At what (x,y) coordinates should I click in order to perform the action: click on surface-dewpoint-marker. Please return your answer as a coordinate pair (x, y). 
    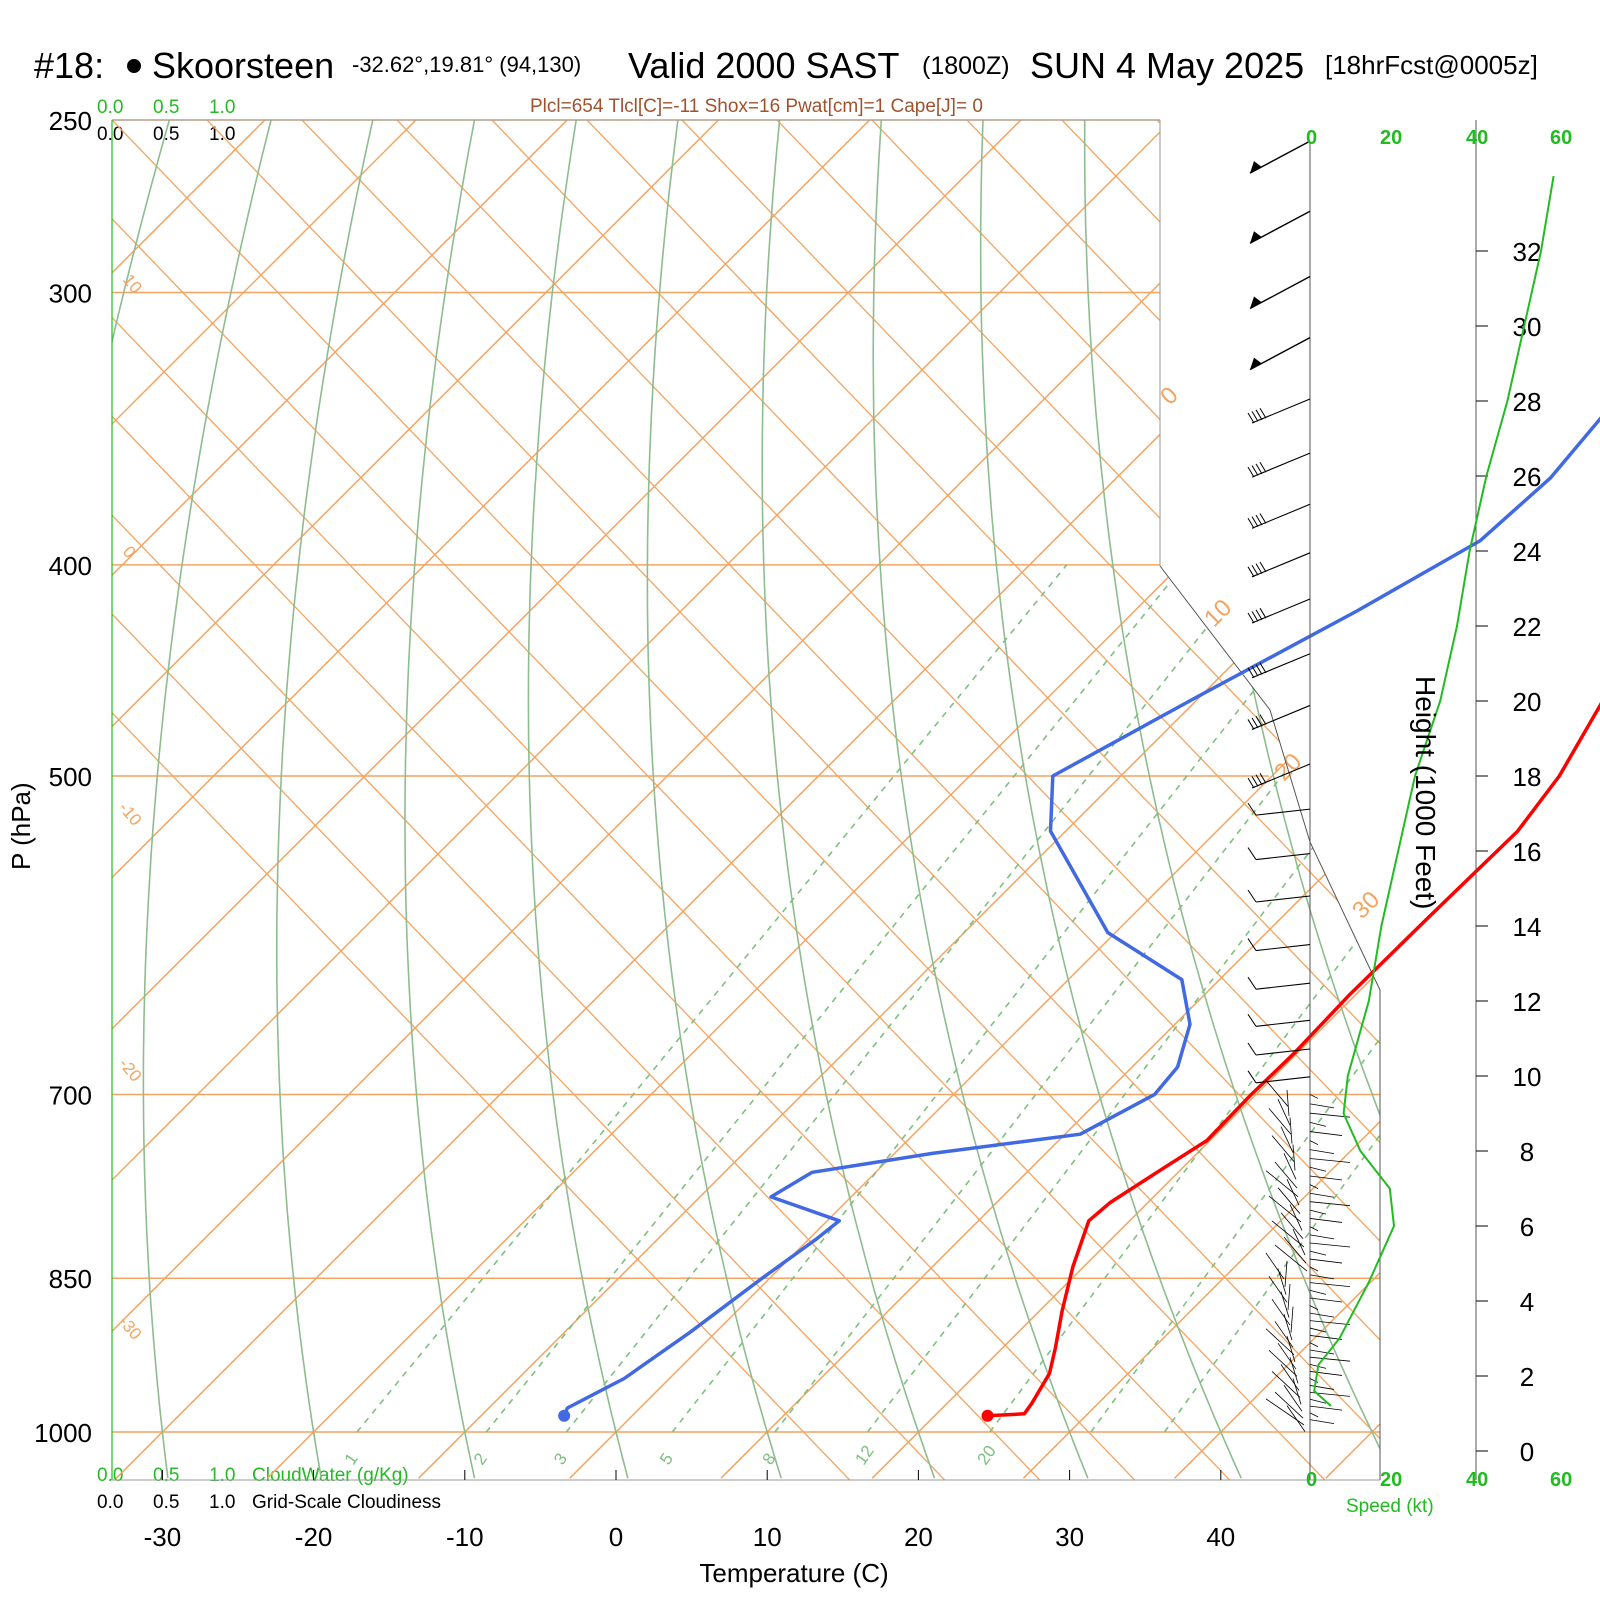
    Looking at the image, I should click on (564, 1415).